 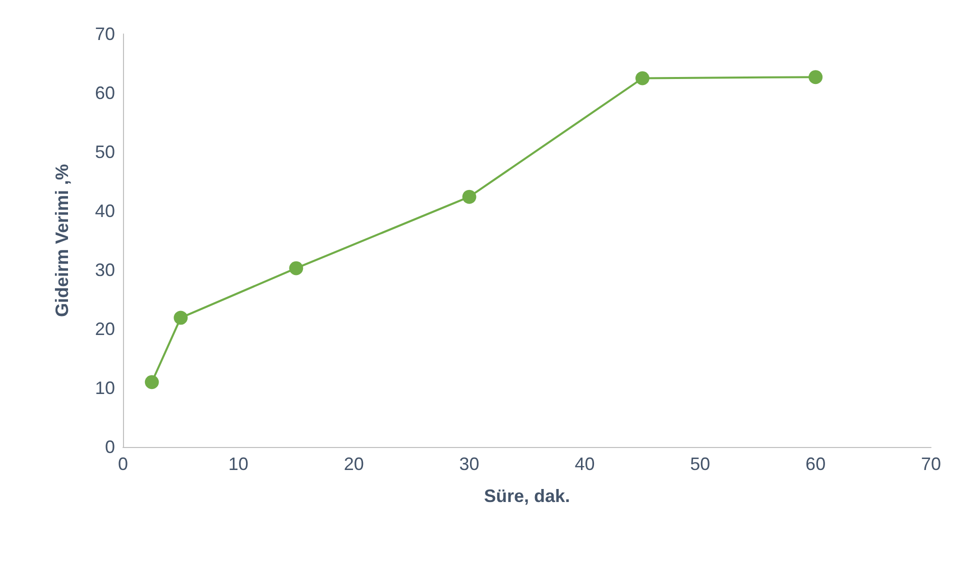 I want to click on y-tick-label: 70, so click(x=104, y=34).